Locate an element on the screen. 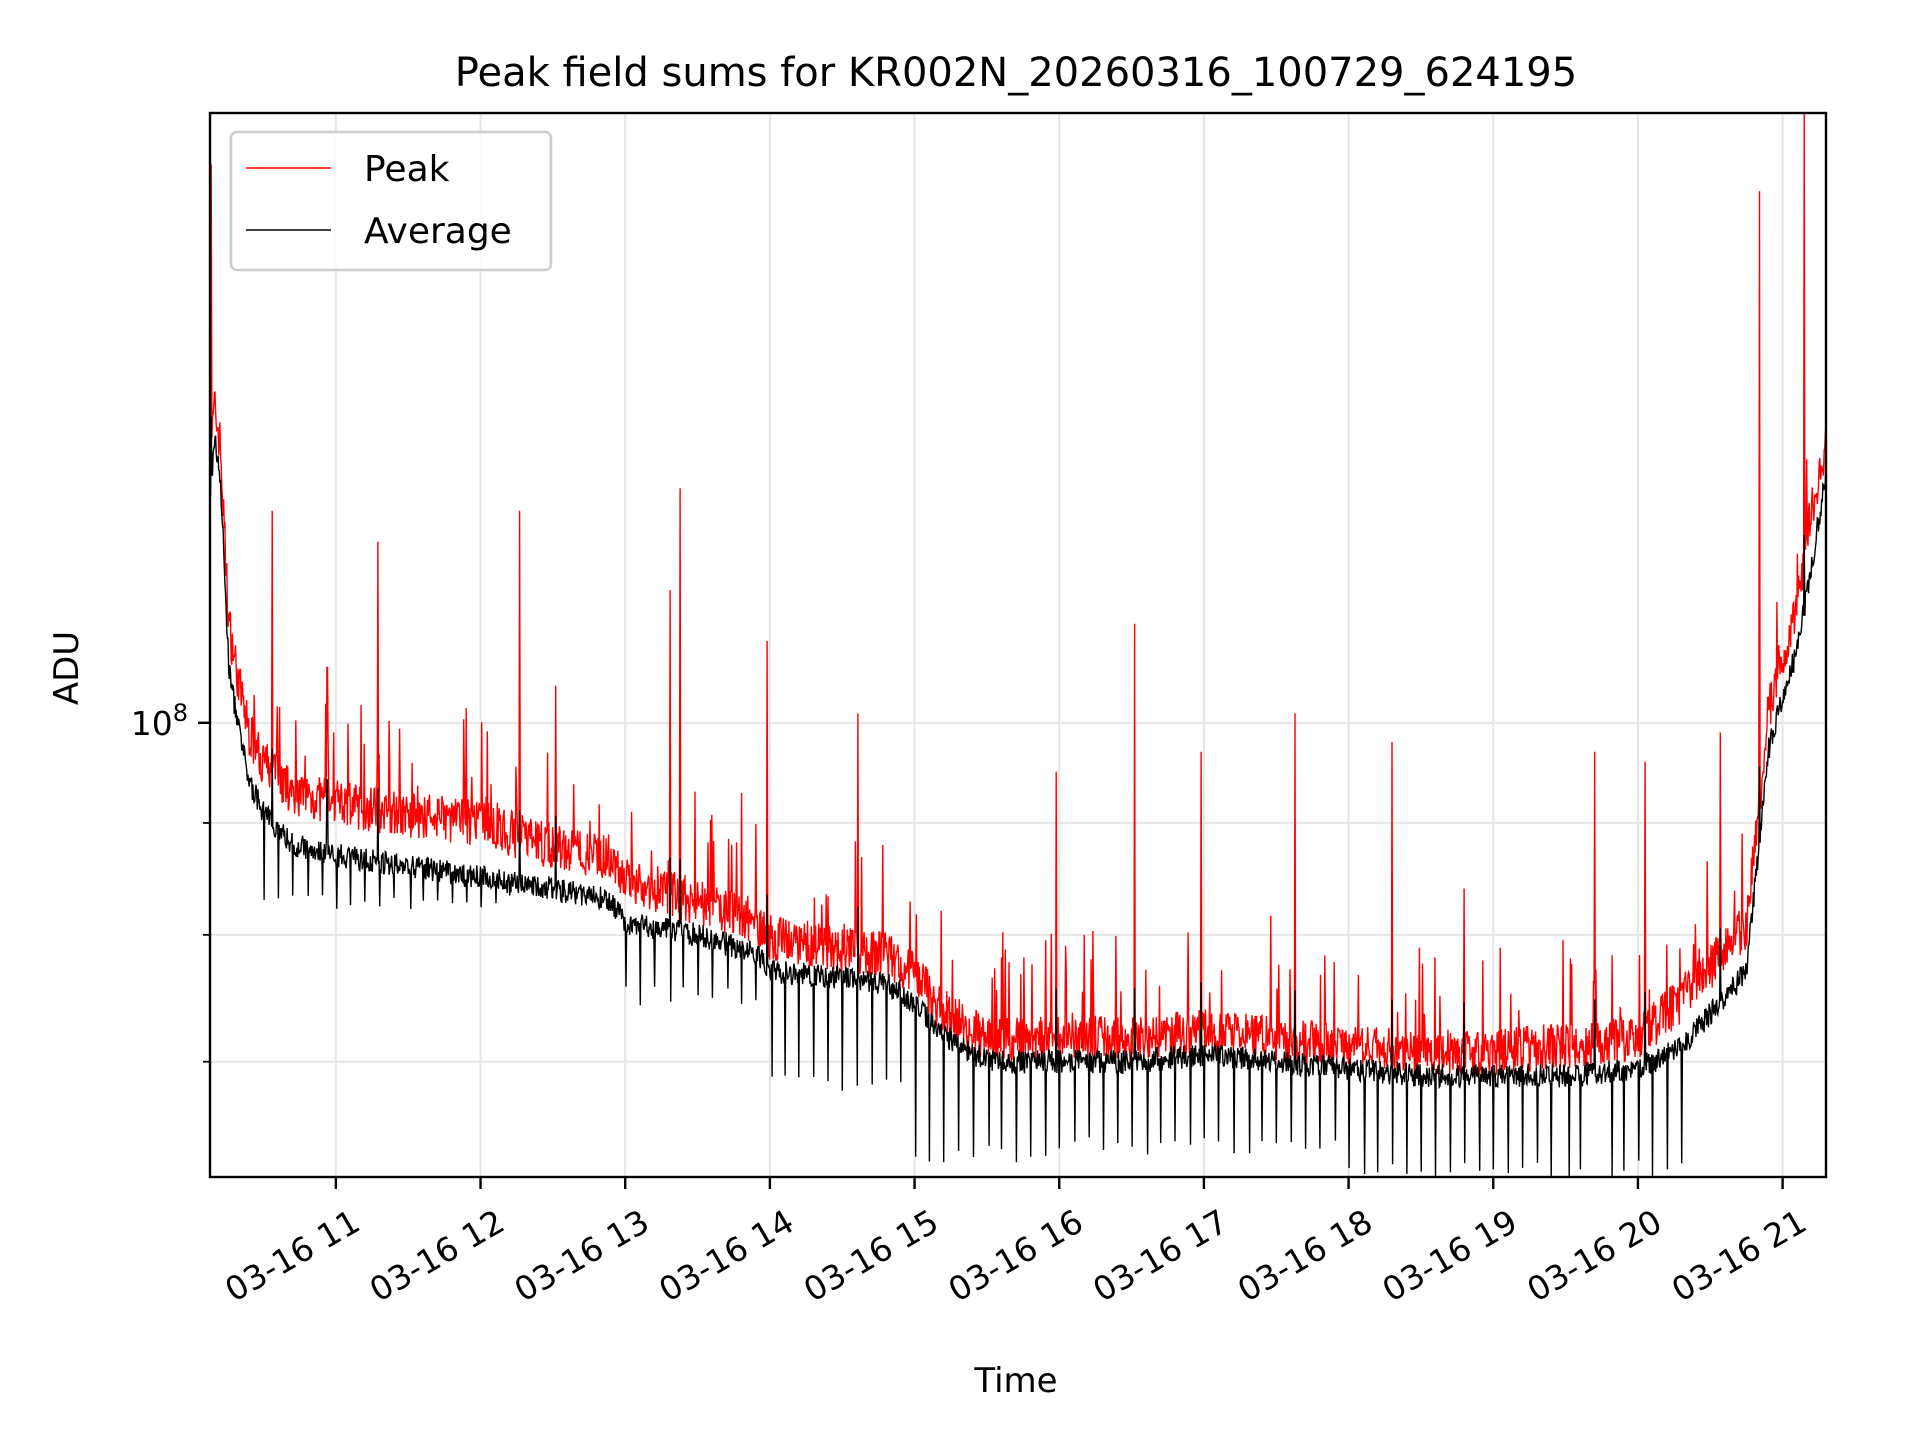 This screenshot has height=1440, width=1920. legend: Peak Average is located at coordinates (391, 201).